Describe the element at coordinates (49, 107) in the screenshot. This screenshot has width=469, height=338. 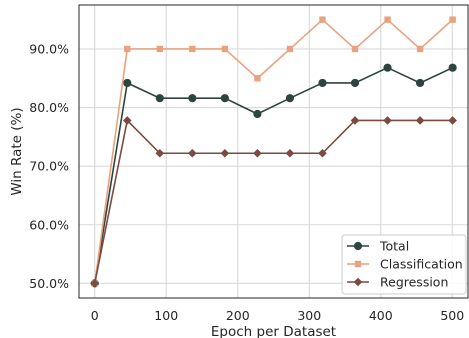
I see `y-tick-label: 80.0%` at that location.